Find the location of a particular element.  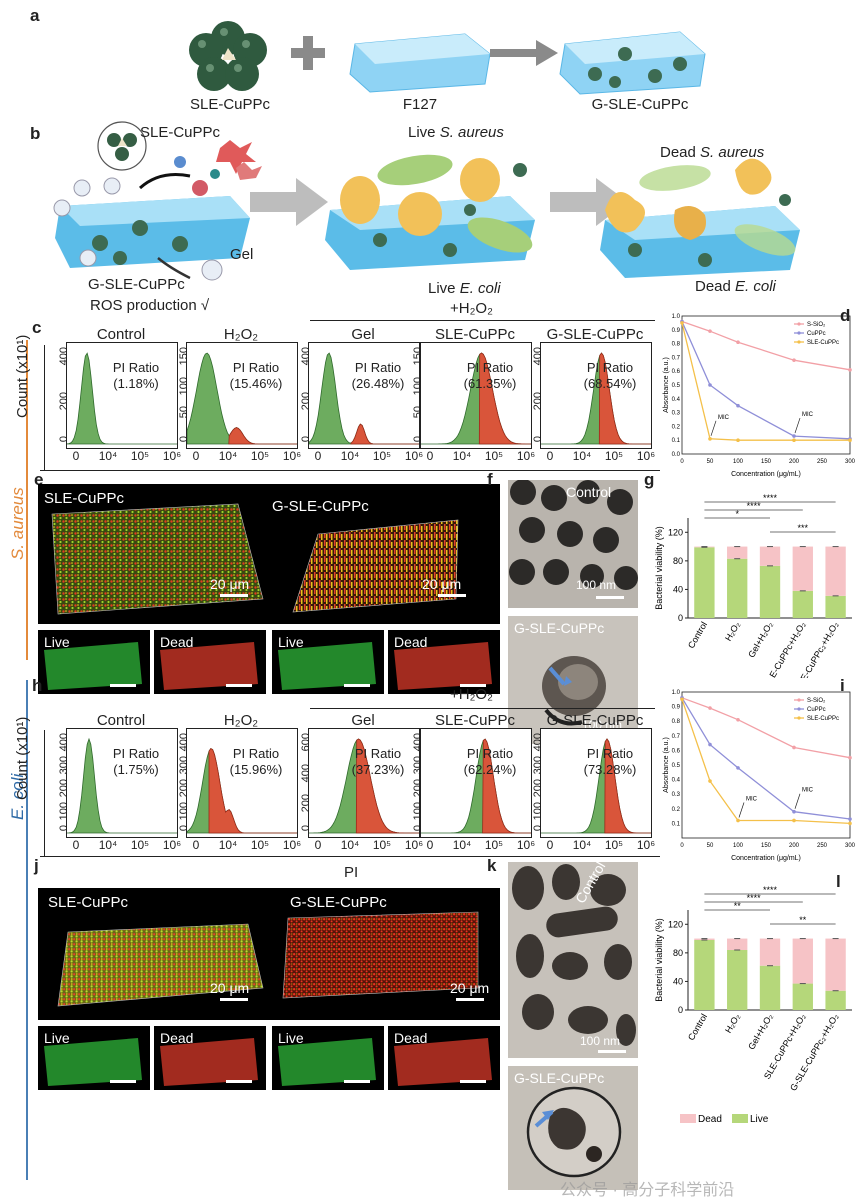

y-tick-label: 0.6 is located at coordinates (676, 372).